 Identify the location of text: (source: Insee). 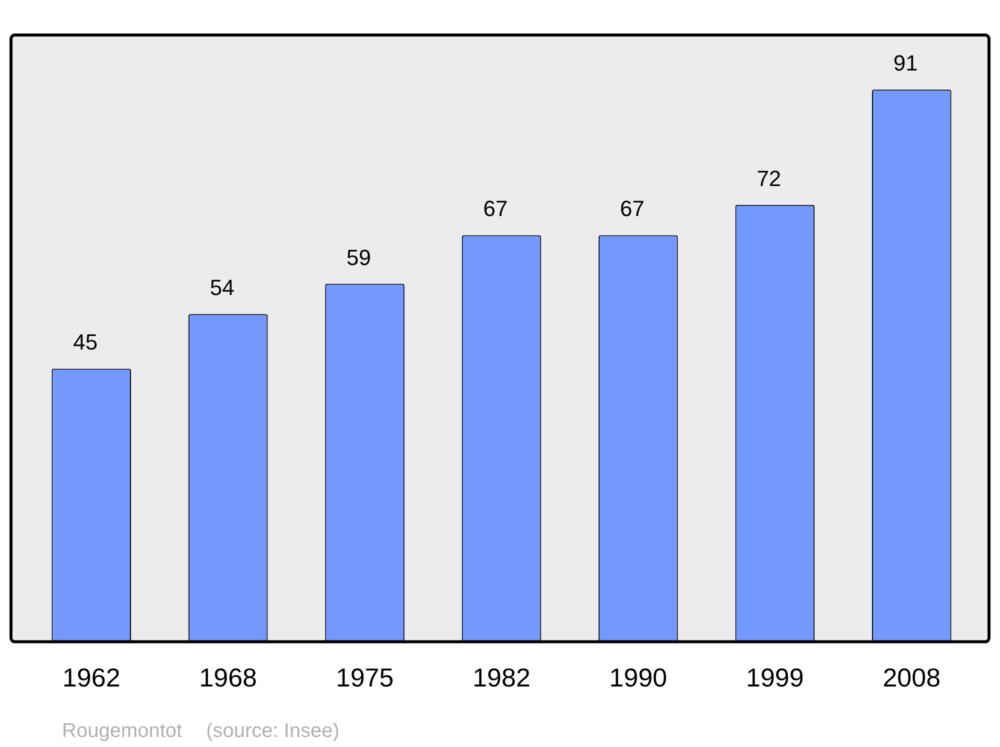
(273, 731).